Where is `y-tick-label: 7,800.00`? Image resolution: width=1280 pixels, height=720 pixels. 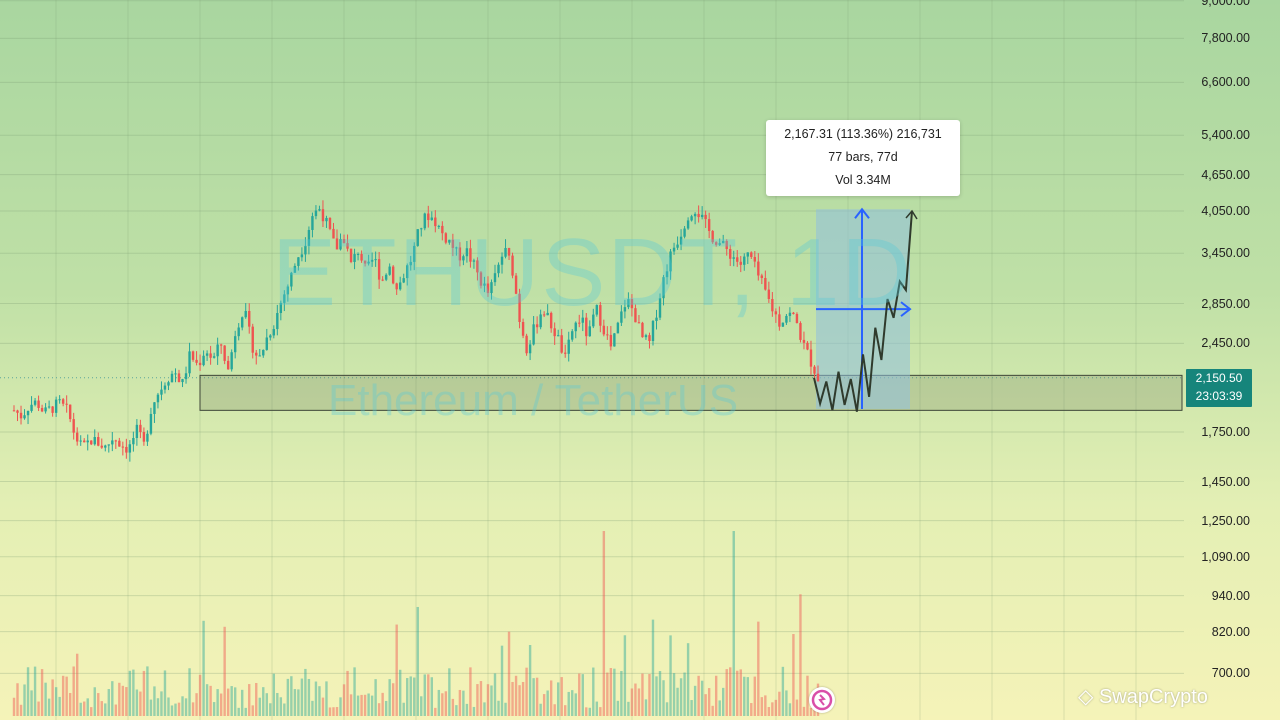
y-tick-label: 7,800.00 is located at coordinates (1225, 38).